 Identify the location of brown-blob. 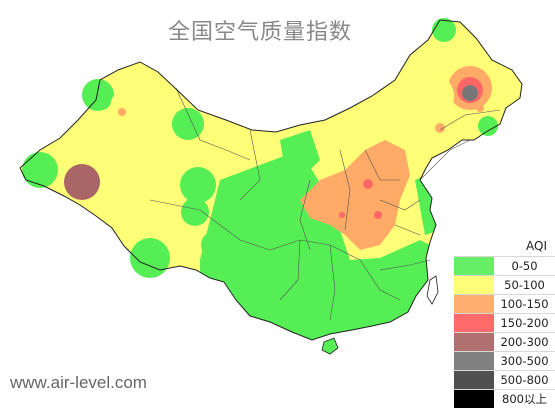
(82, 182).